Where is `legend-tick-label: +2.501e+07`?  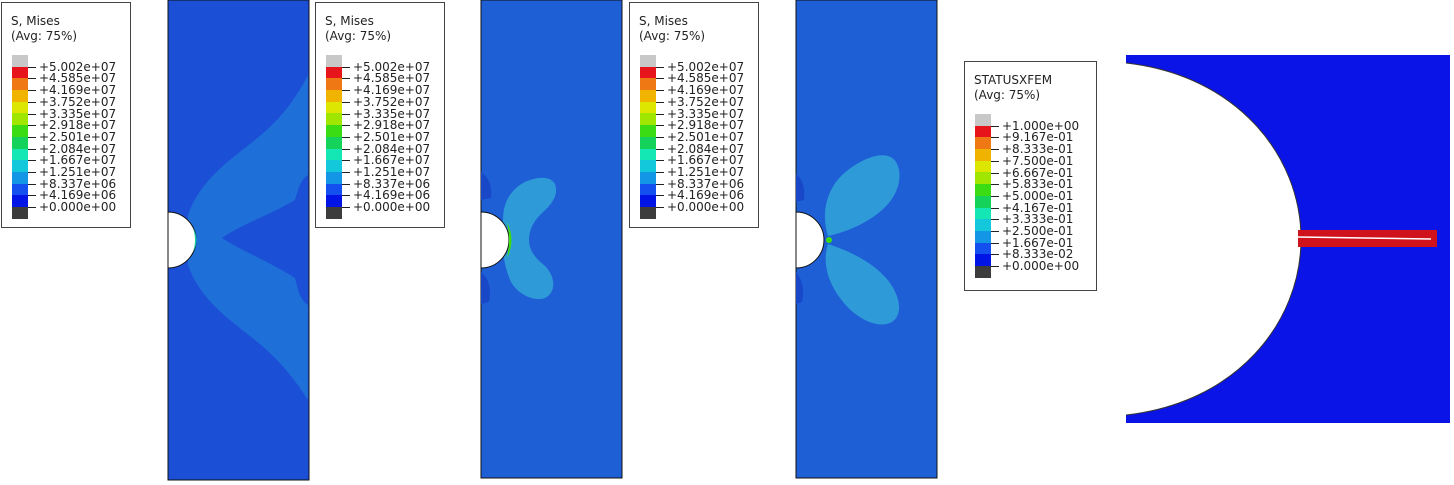
legend-tick-label: +2.501e+07 is located at coordinates (78, 136).